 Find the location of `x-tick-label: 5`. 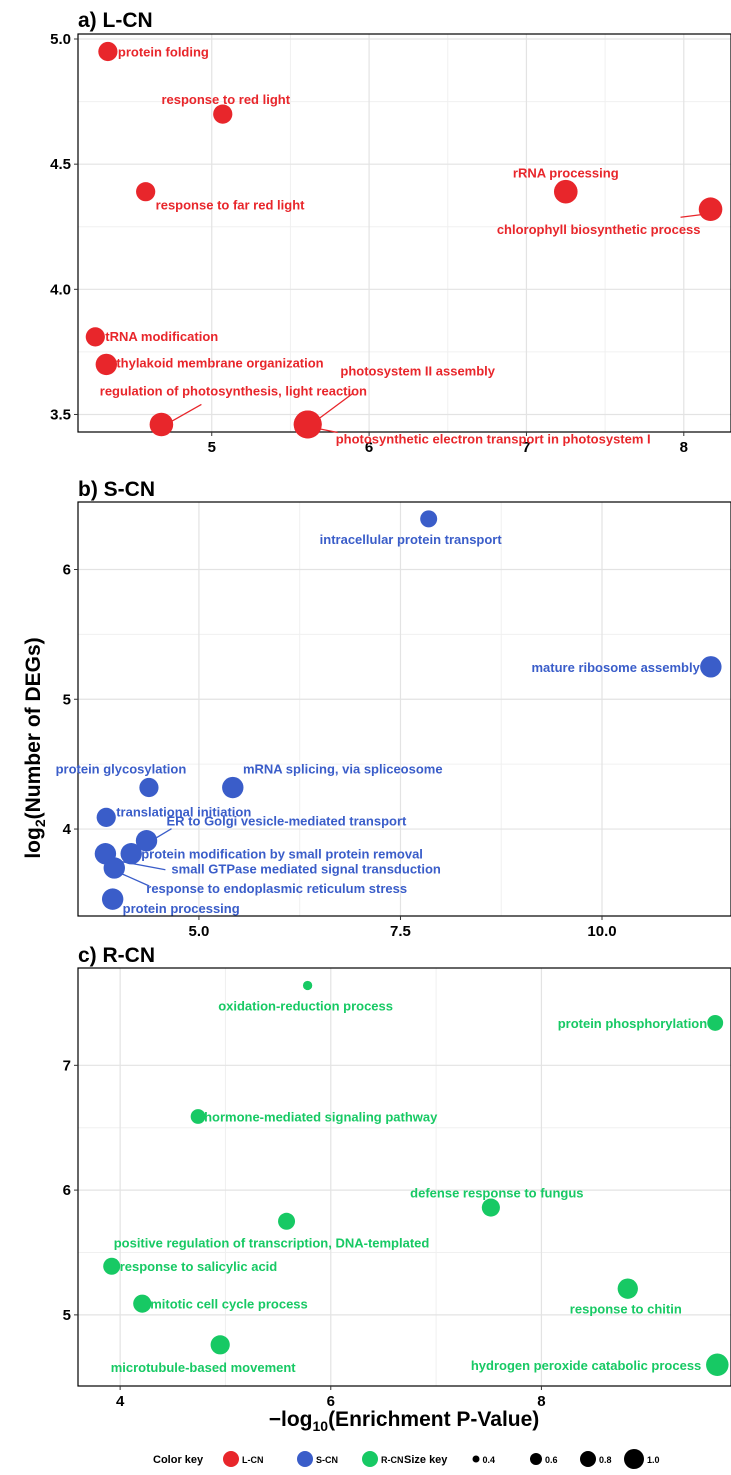

x-tick-label: 5 is located at coordinates (212, 447).